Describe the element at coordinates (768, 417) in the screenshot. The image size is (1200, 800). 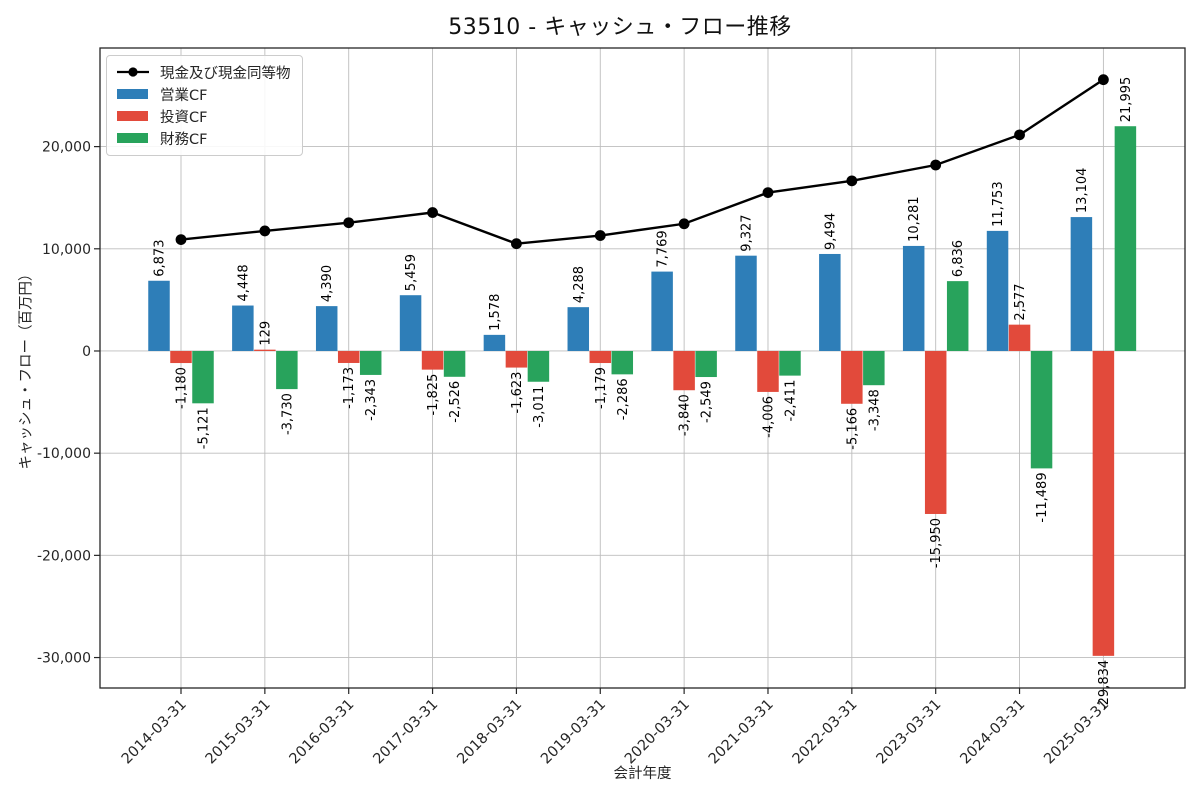
I see `bar-value-label: -4,006` at that location.